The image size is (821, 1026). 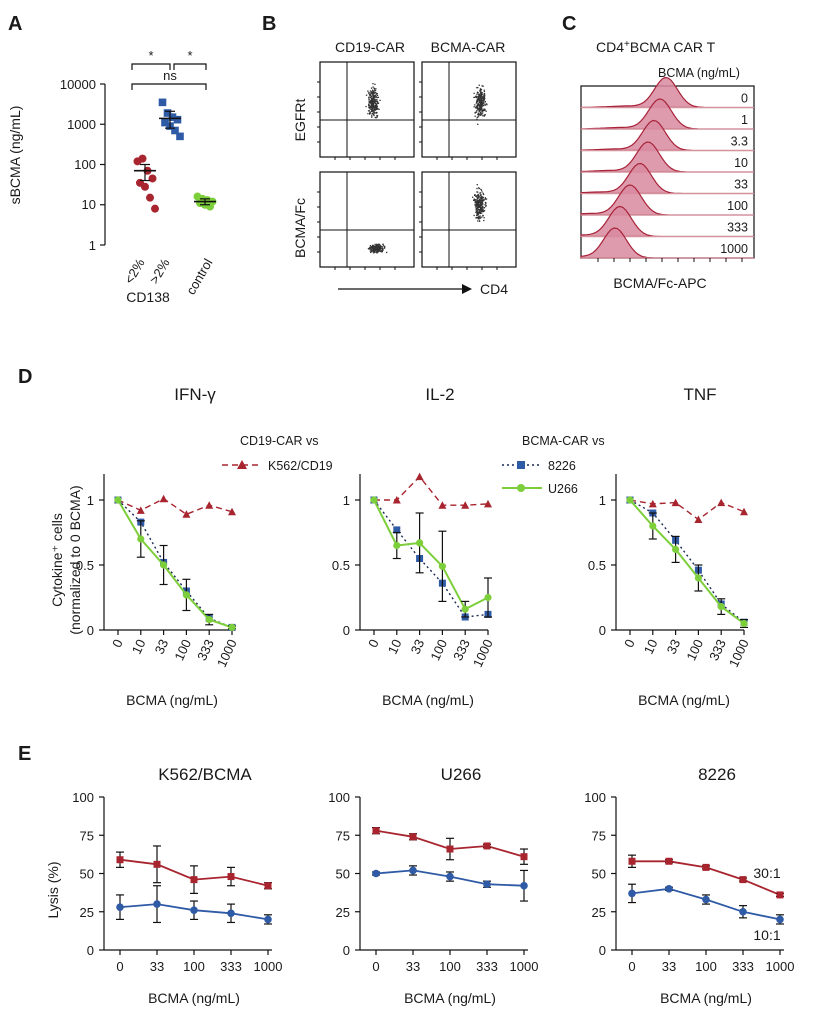 I want to click on flow-plot-frame, so click(x=469, y=219).